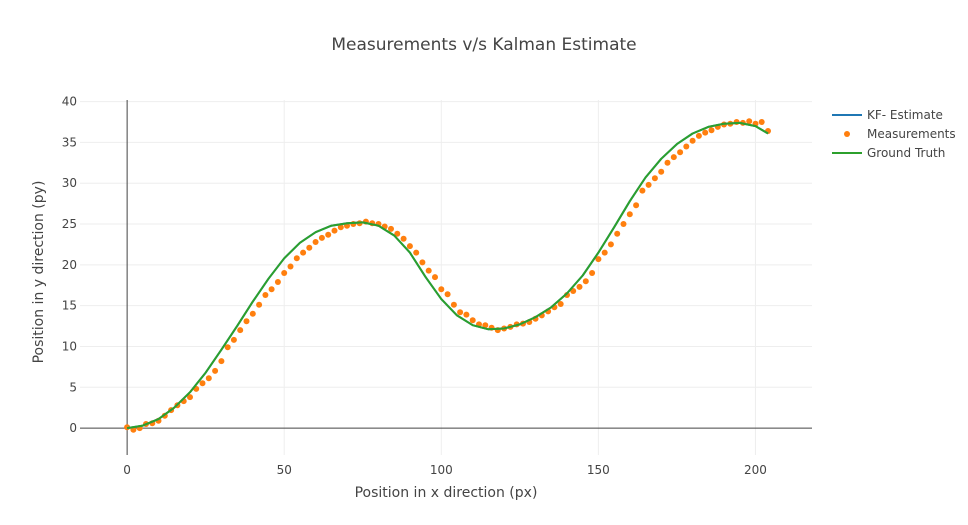 The height and width of the screenshot is (525, 968). What do you see at coordinates (39, 272) in the screenshot?
I see `y-axis-title: Position in y direction (py)` at bounding box center [39, 272].